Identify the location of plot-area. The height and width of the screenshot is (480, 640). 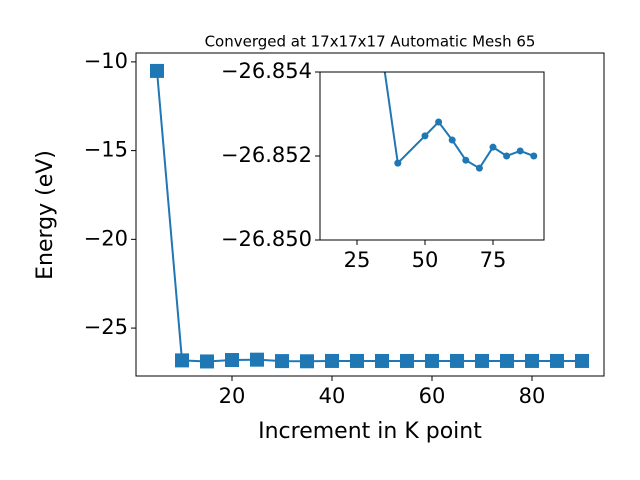
(432, 156).